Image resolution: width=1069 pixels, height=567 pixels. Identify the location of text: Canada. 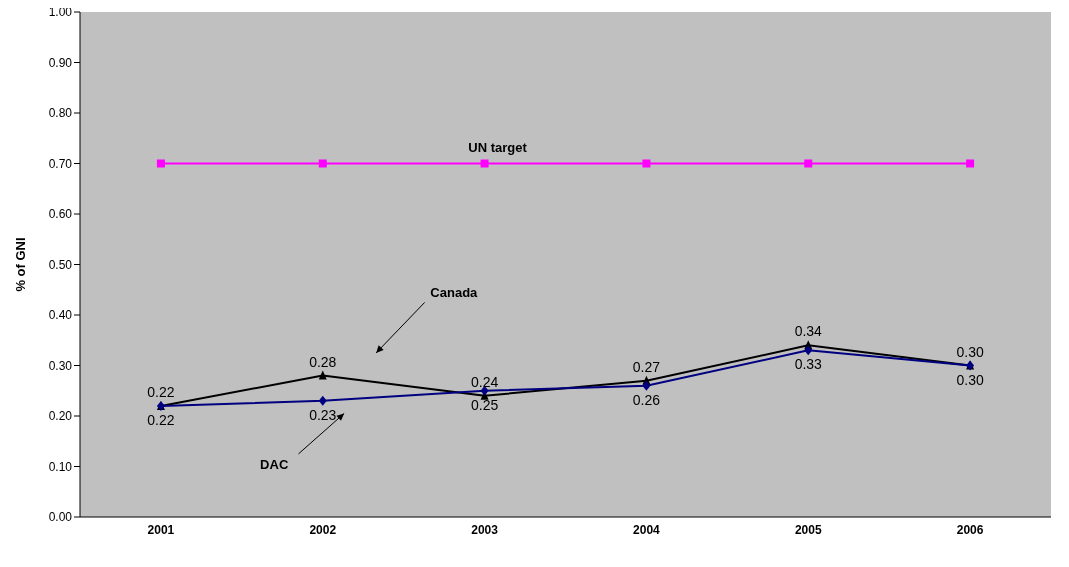
(454, 293).